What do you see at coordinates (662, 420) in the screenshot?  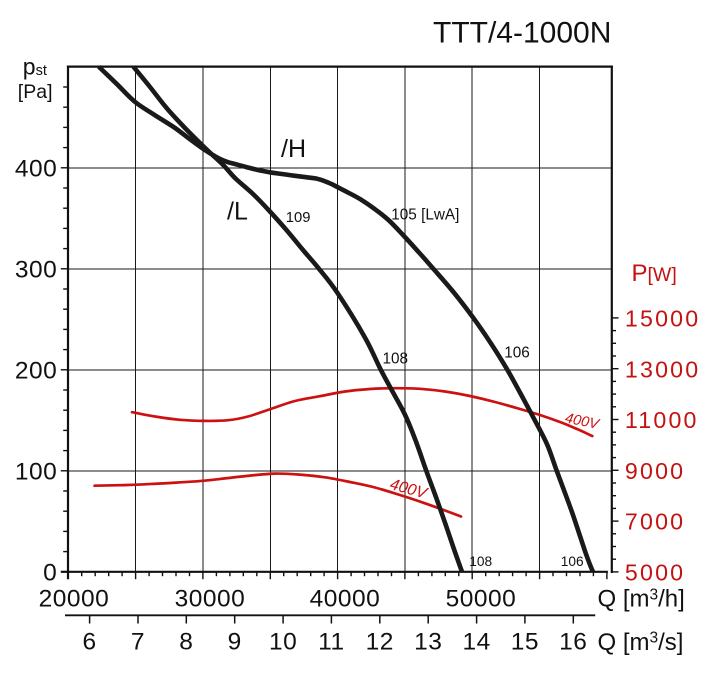 I see `svg-text: 11000` at bounding box center [662, 420].